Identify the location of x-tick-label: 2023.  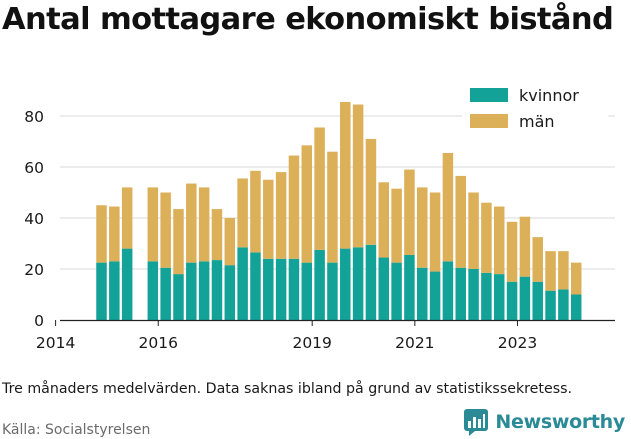
(517, 343).